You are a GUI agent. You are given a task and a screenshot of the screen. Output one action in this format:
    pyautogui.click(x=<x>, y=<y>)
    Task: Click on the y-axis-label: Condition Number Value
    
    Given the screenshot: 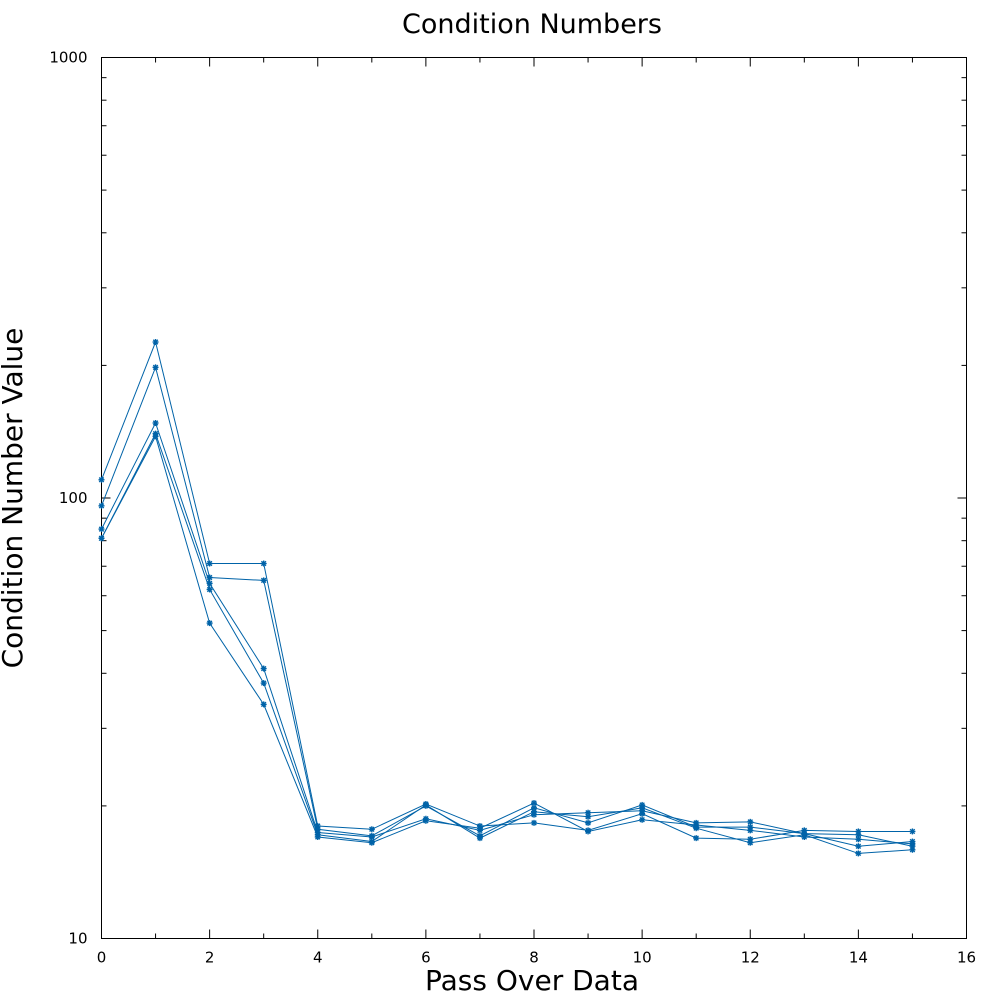 What is the action you would take?
    pyautogui.click(x=14, y=498)
    